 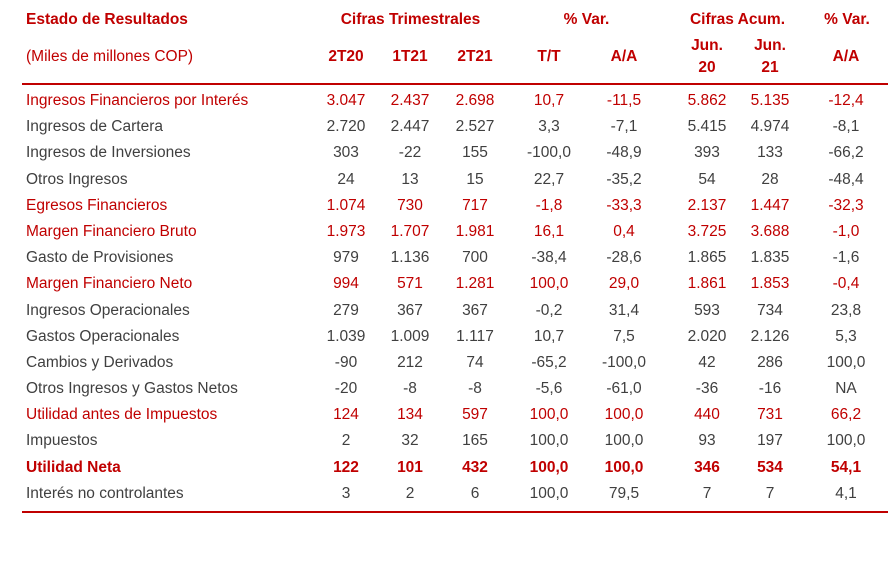 I want to click on row-value: 66,2, so click(x=846, y=415).